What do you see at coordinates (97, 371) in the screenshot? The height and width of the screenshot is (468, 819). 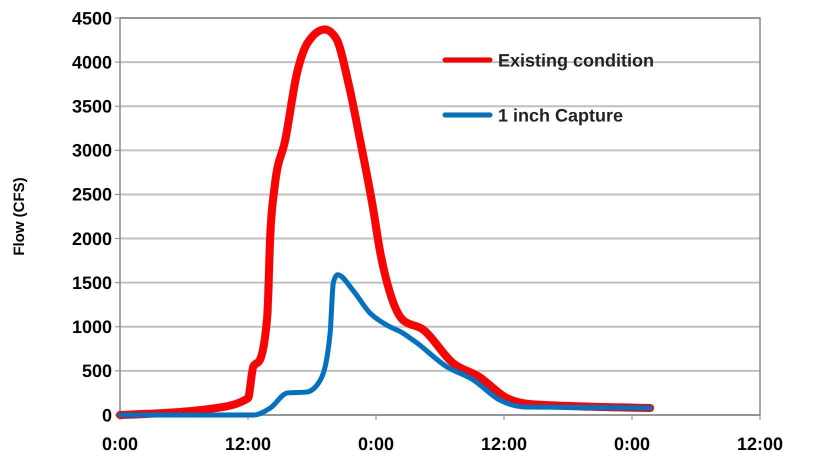 I see `y-tick-label: 500` at bounding box center [97, 371].